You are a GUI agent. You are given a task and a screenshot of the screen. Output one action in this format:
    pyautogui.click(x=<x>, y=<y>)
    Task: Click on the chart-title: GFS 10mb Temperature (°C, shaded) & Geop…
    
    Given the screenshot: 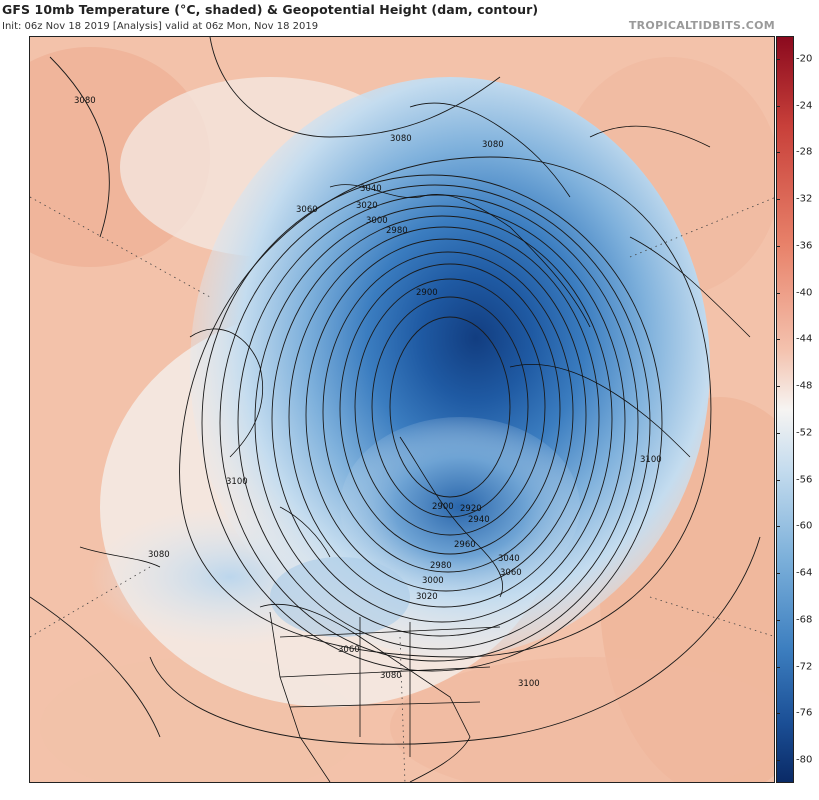 What is the action you would take?
    pyautogui.click(x=270, y=9)
    